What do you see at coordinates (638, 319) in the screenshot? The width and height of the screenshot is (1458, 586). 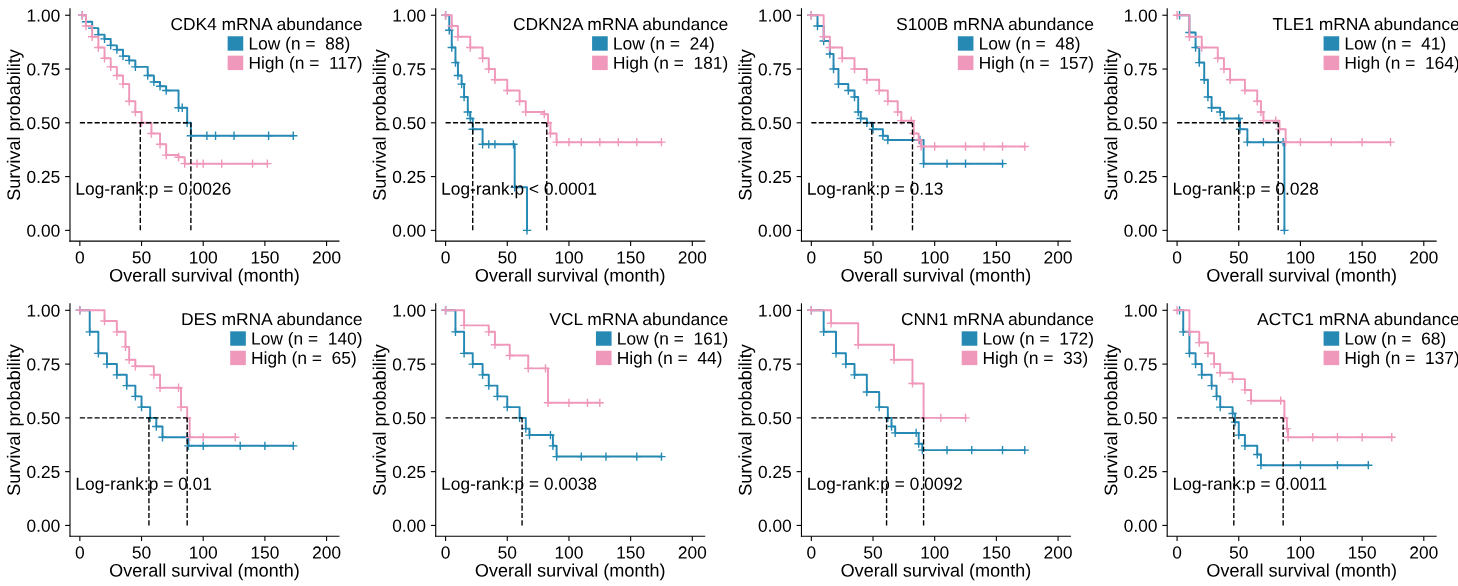 I see `legend-title: VCL mRNA abundance` at bounding box center [638, 319].